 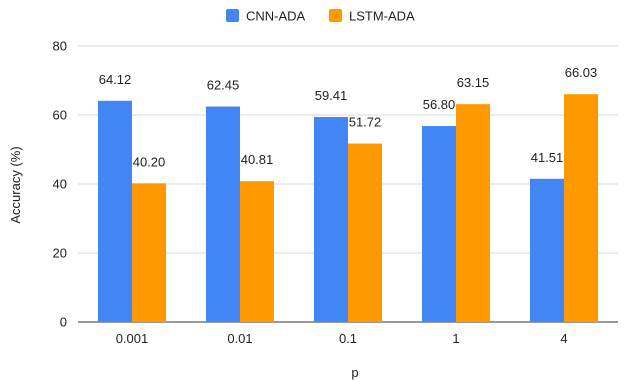 I want to click on data-label: 40.20, so click(x=149, y=161).